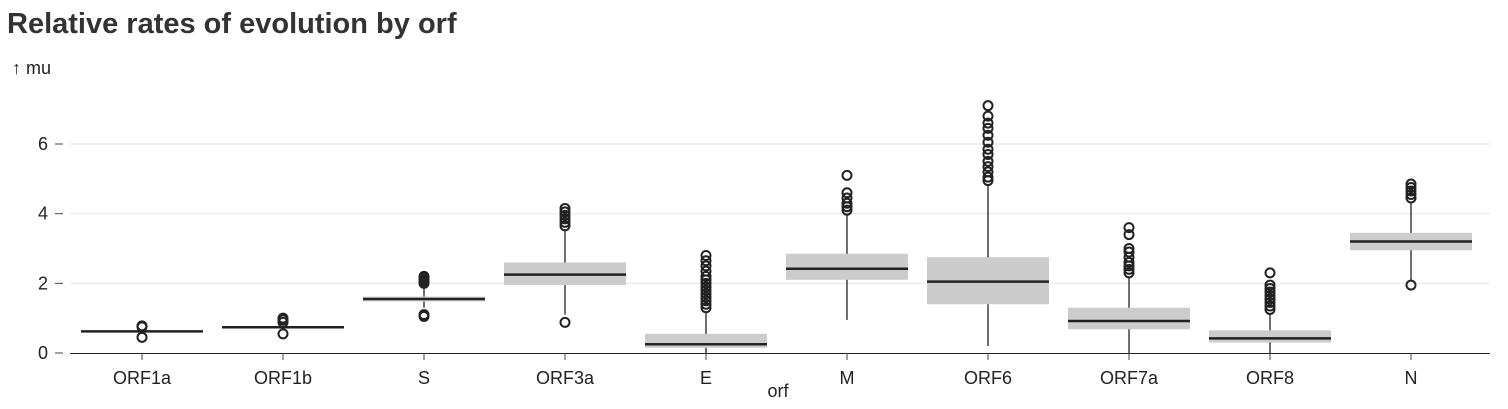  Describe the element at coordinates (283, 378) in the screenshot. I see `x-tick-label: ORF1b` at that location.